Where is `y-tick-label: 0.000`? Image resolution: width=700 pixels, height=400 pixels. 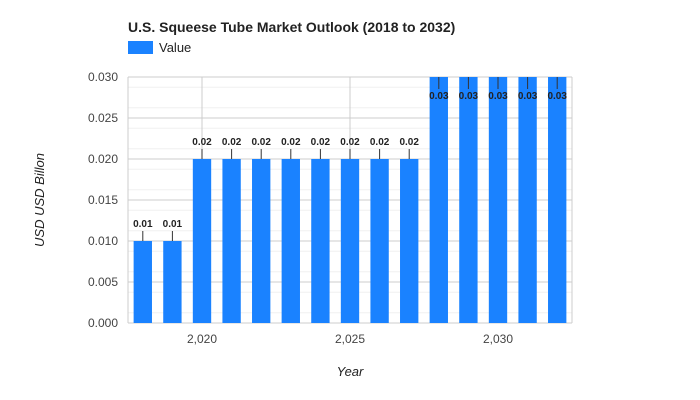 y-tick-label: 0.000 is located at coordinates (103, 323).